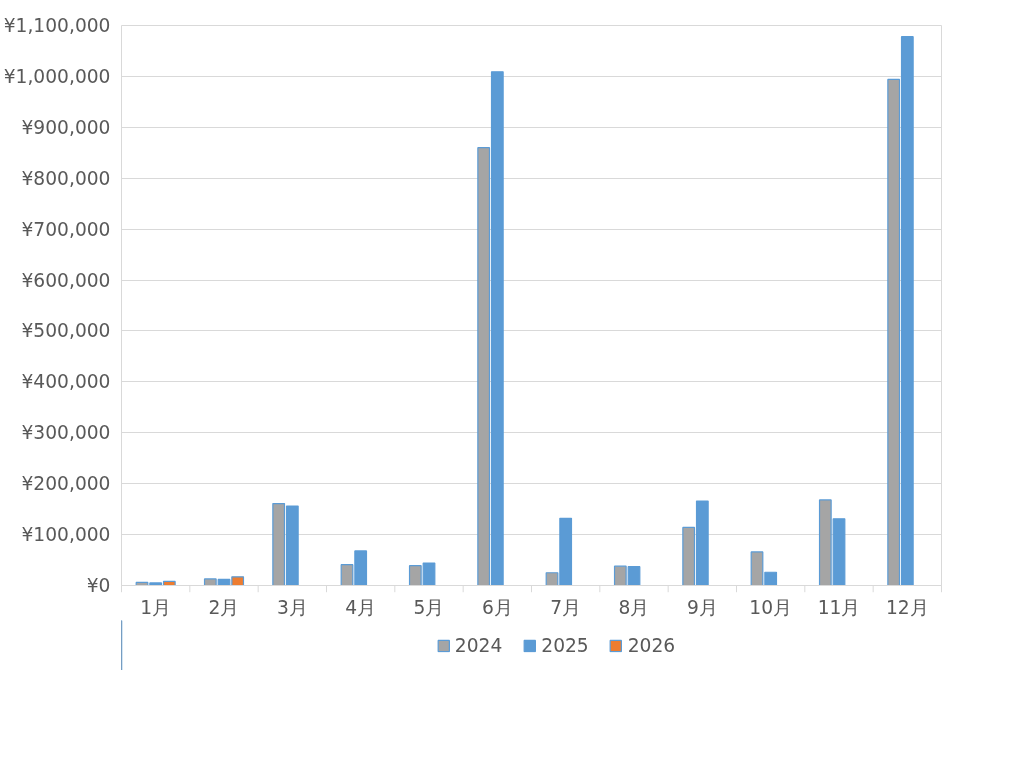 The width and height of the screenshot is (1024, 759). Describe the element at coordinates (497, 607) in the screenshot. I see `x-tick-label: 6月` at that location.